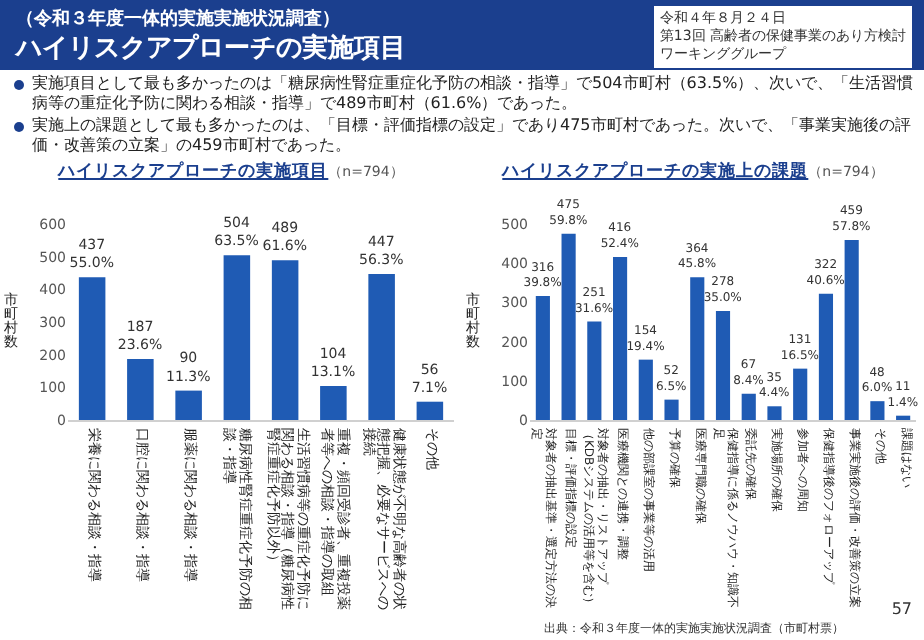  I want to click on chart-title: ハイリスクアプローチの実施上の課題, so click(655, 172).